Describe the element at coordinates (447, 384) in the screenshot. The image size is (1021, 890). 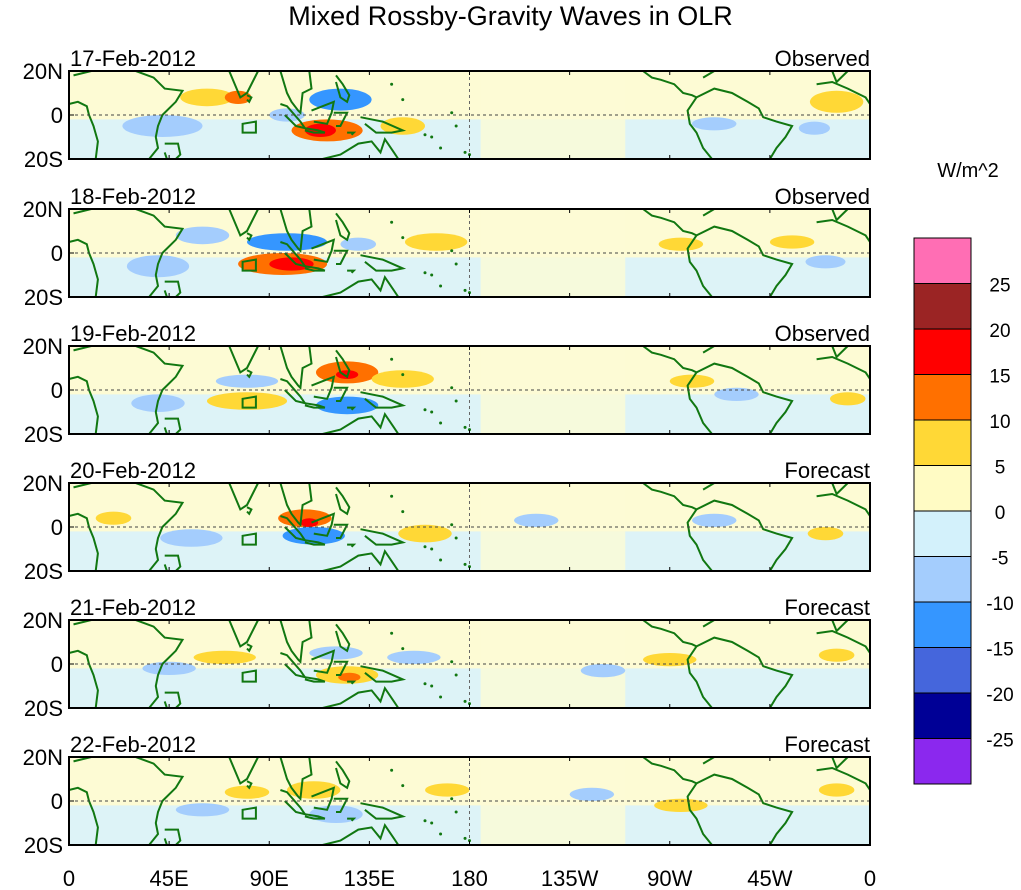
I see `panel: 20N 0 20S 19-Feb-2012 Observed` at that location.